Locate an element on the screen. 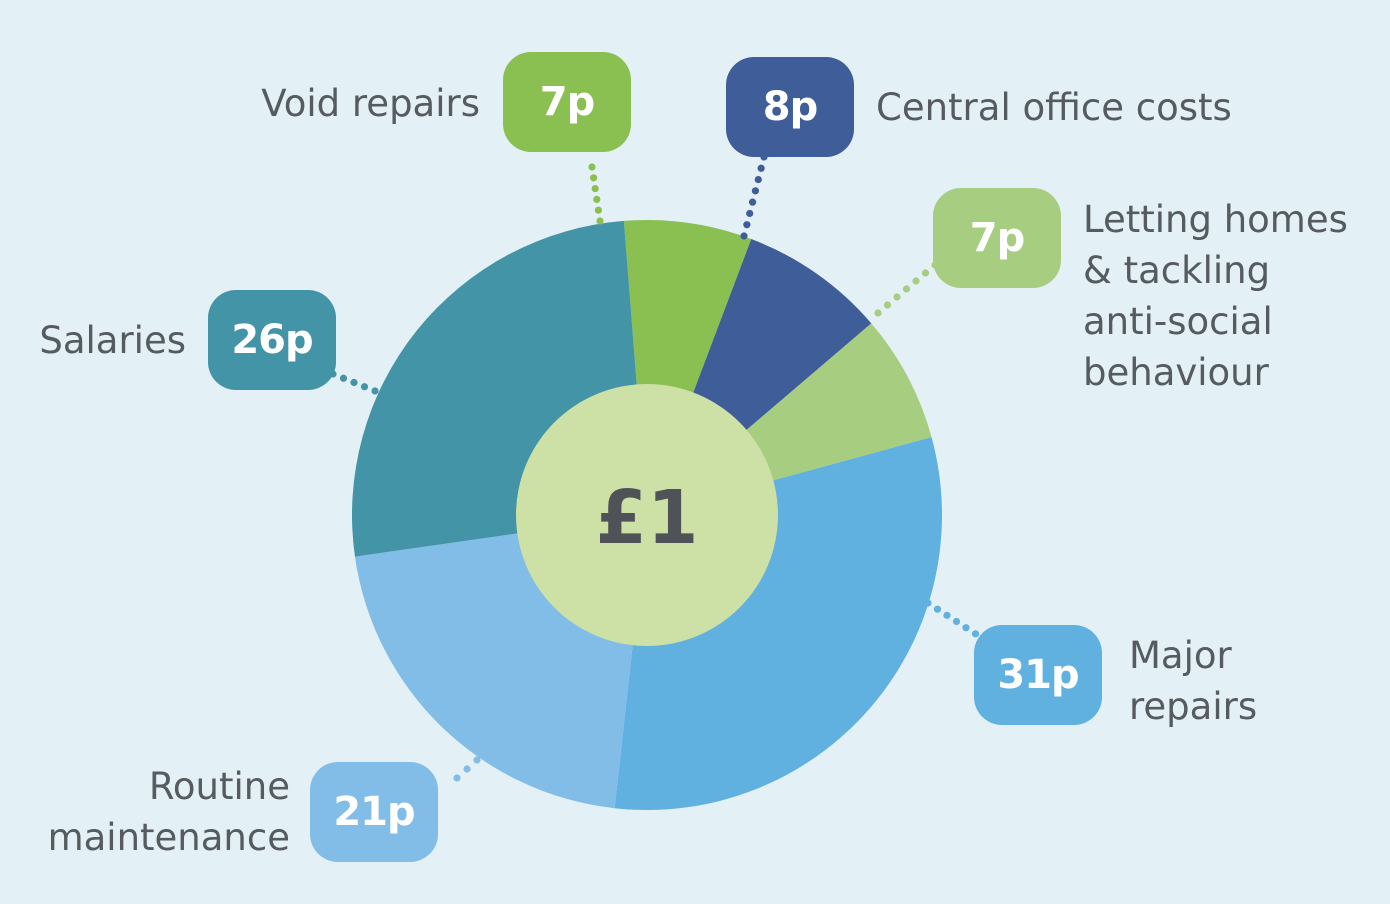 This screenshot has width=1390, height=904. label-void-repairs: Void repairs is located at coordinates (370, 103).